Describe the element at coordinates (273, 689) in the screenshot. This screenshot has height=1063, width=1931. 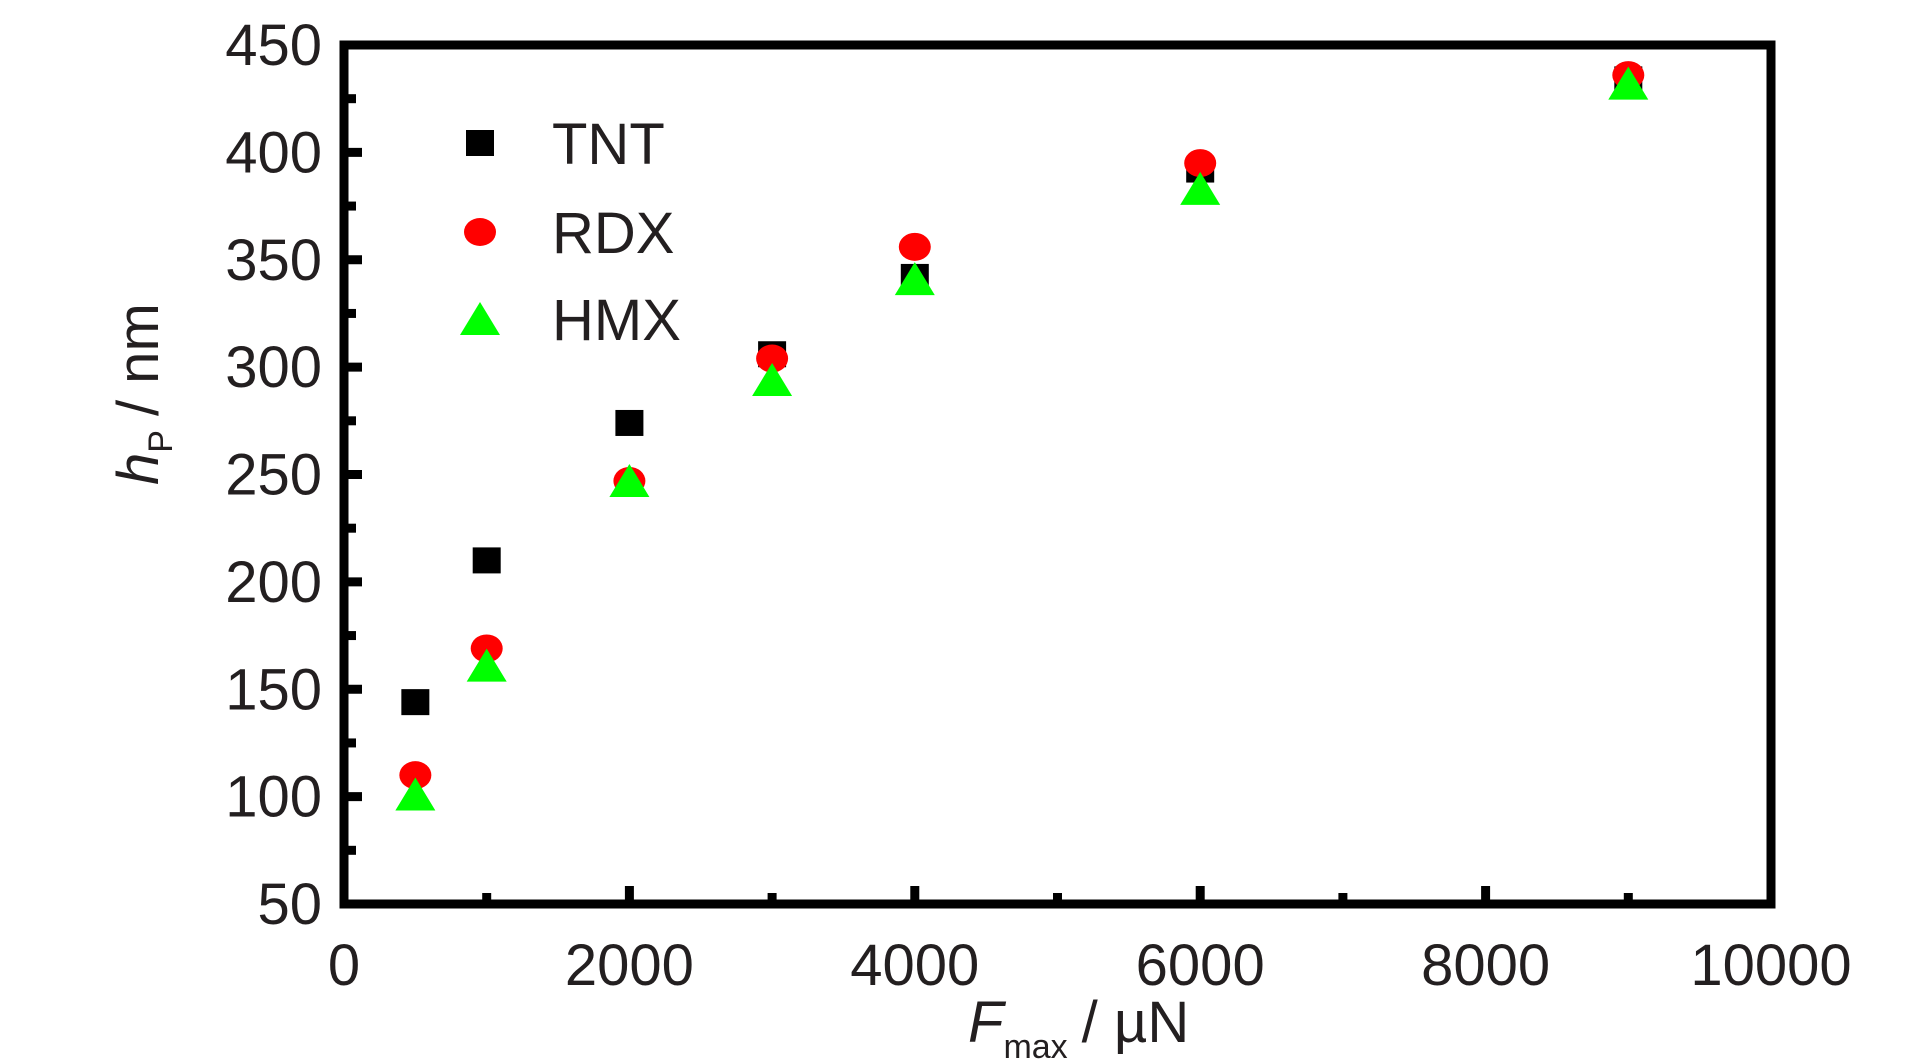
I see `y-tick-label: 150` at that location.